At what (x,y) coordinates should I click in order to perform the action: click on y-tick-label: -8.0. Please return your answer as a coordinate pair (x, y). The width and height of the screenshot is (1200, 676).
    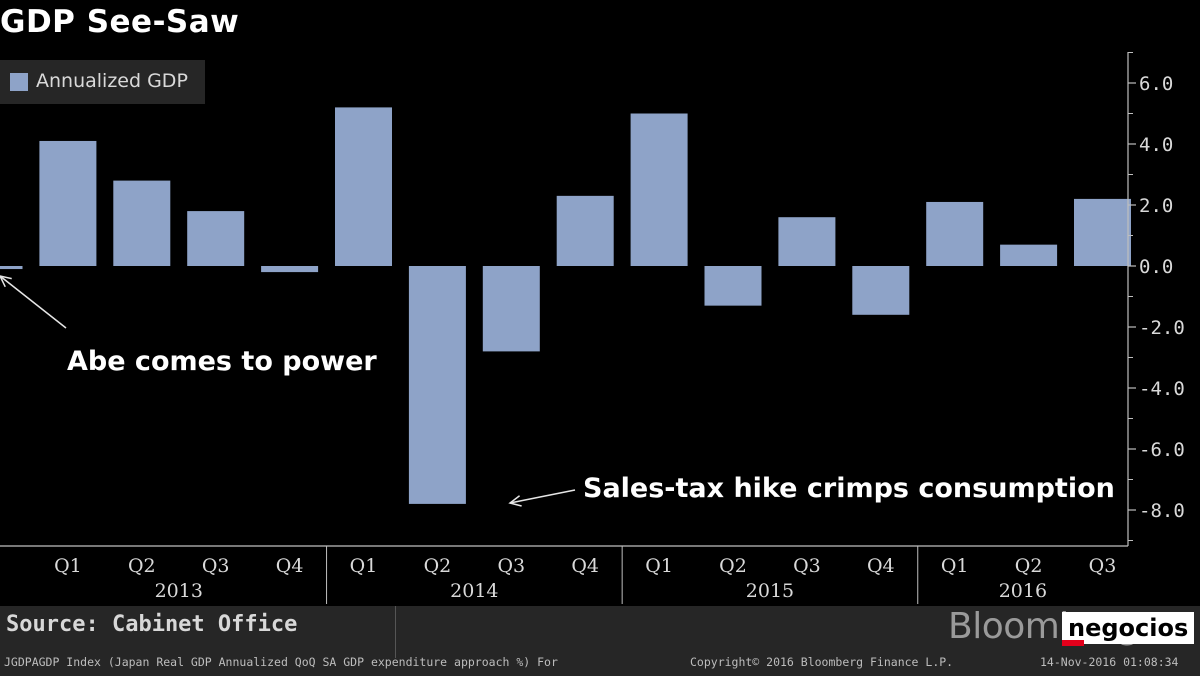
    Looking at the image, I should click on (1162, 511).